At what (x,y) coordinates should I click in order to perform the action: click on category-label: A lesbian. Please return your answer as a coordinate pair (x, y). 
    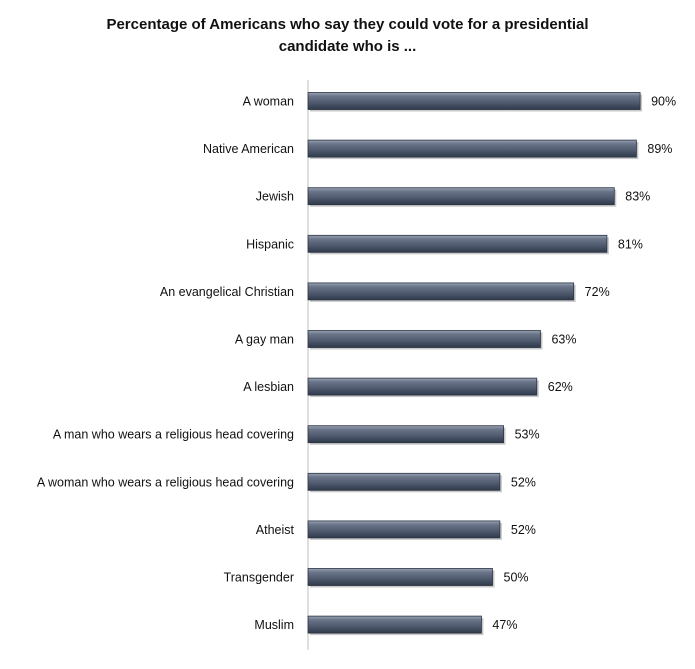
    Looking at the image, I should click on (268, 387).